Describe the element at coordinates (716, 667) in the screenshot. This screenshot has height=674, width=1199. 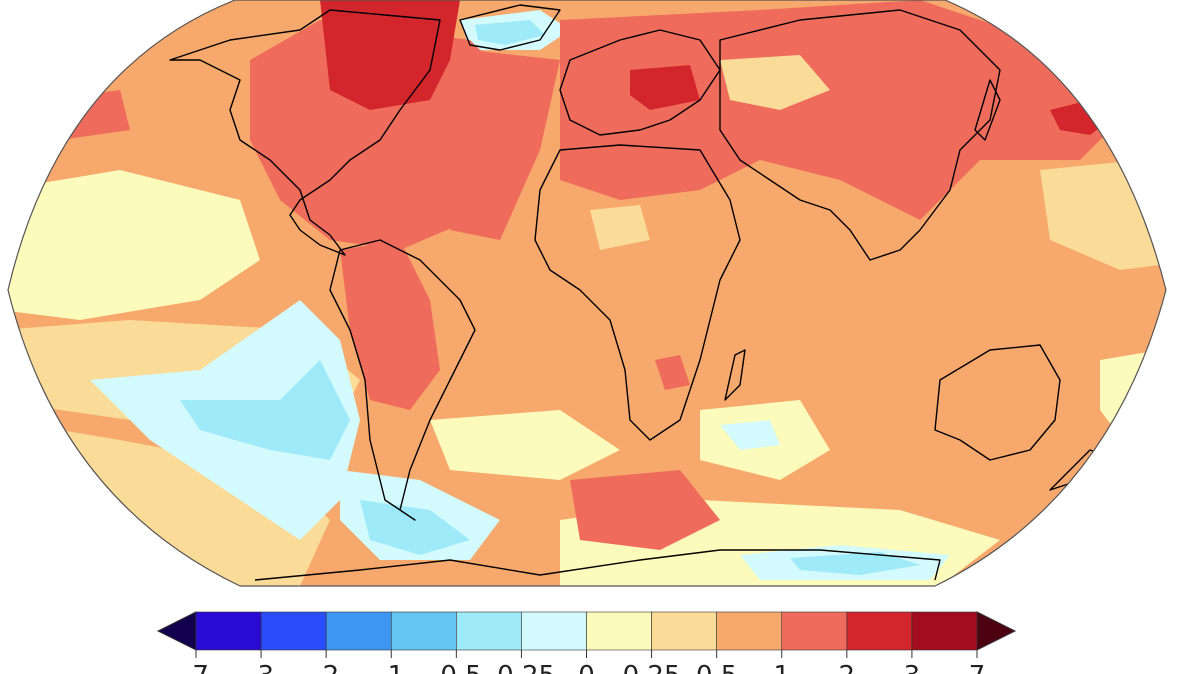
I see `colorbar-tick-label: 0.5` at that location.